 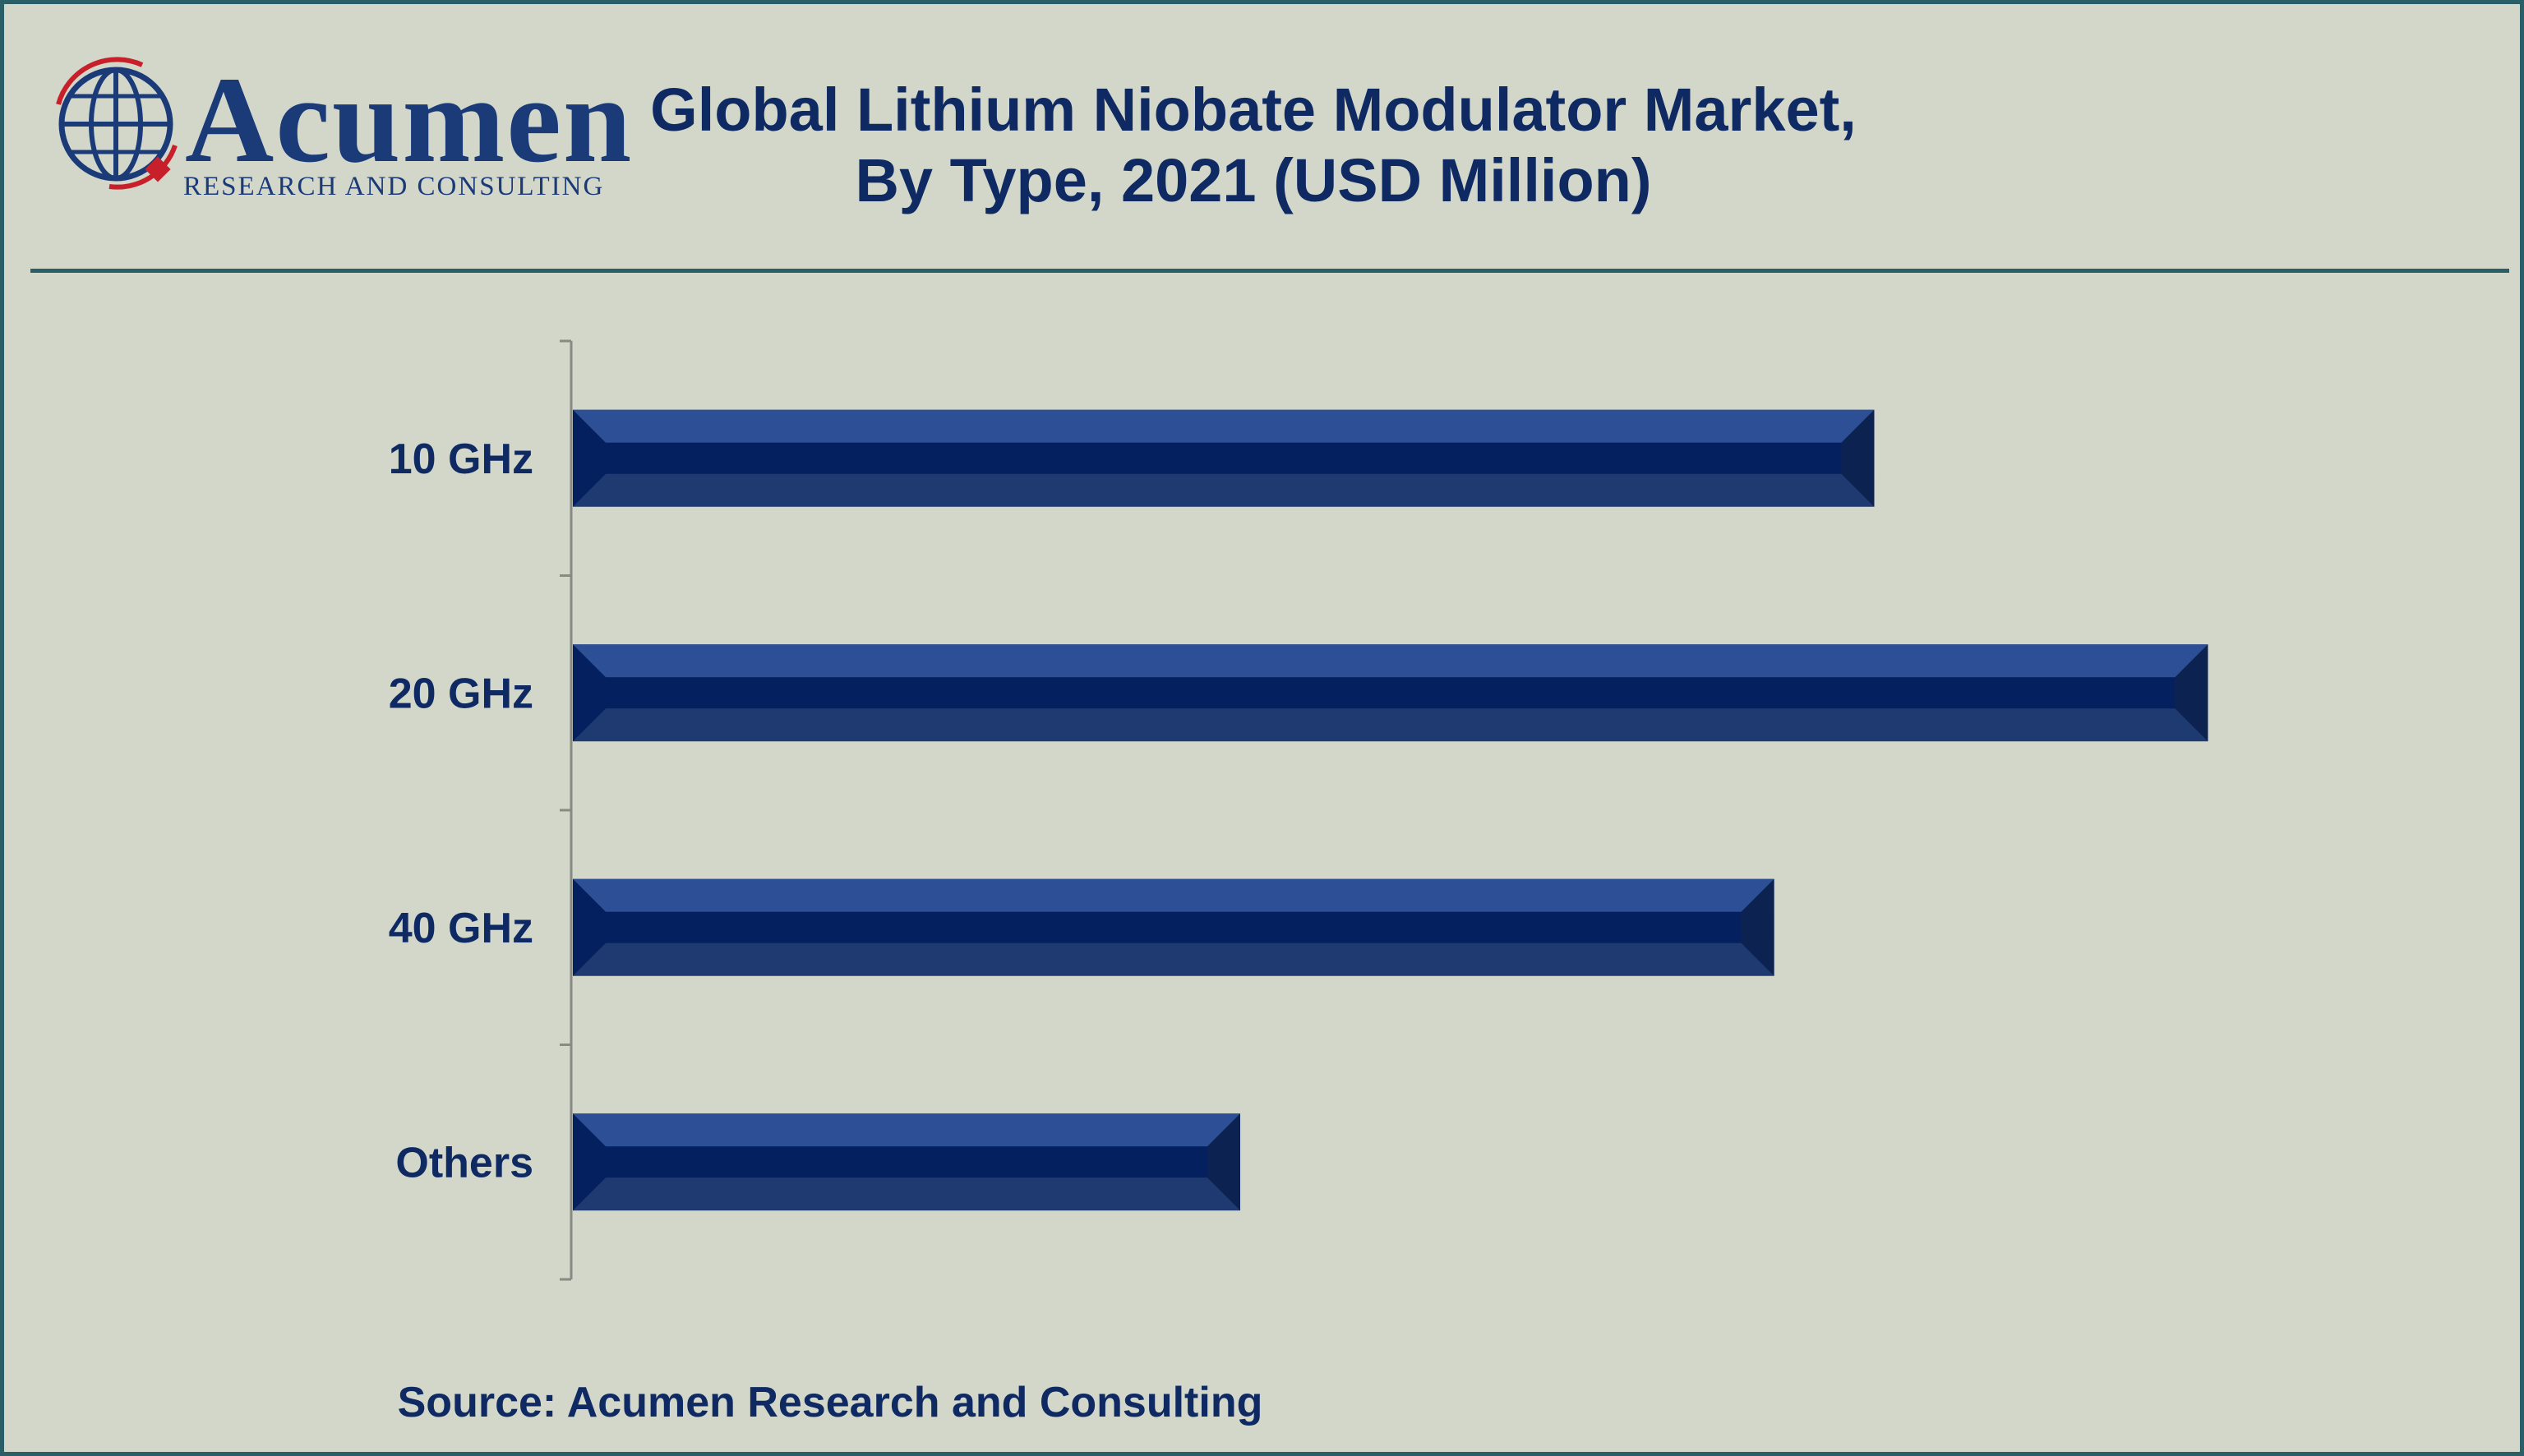 I want to click on bar-10-ghz, so click(x=1224, y=458).